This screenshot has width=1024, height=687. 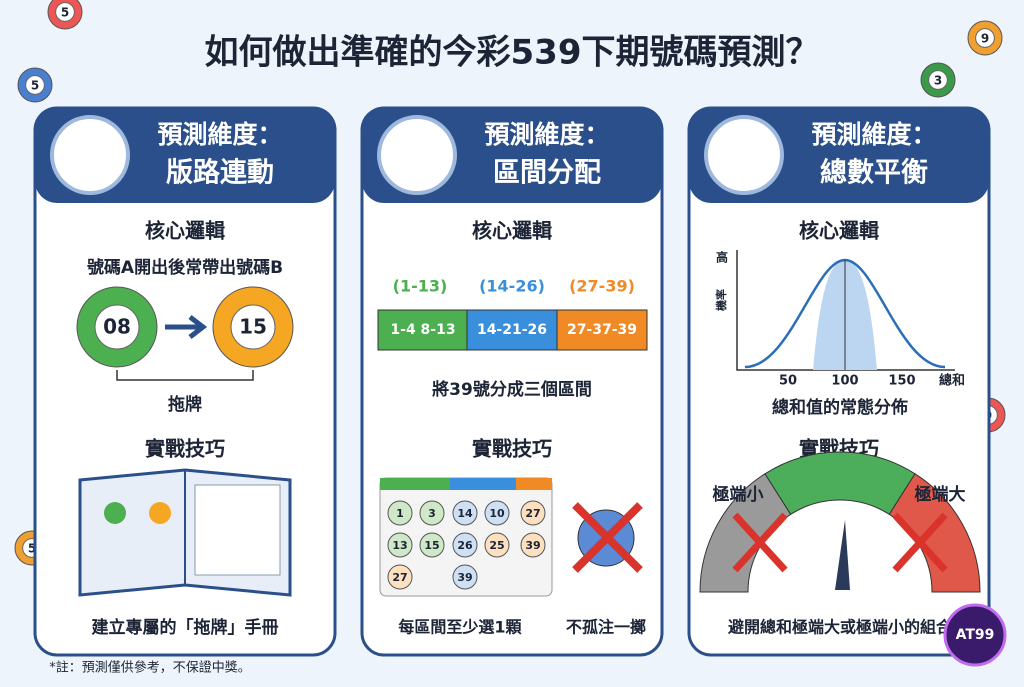 What do you see at coordinates (185, 627) in the screenshot?
I see `caption: 建立專屬的「拖牌」手冊` at bounding box center [185, 627].